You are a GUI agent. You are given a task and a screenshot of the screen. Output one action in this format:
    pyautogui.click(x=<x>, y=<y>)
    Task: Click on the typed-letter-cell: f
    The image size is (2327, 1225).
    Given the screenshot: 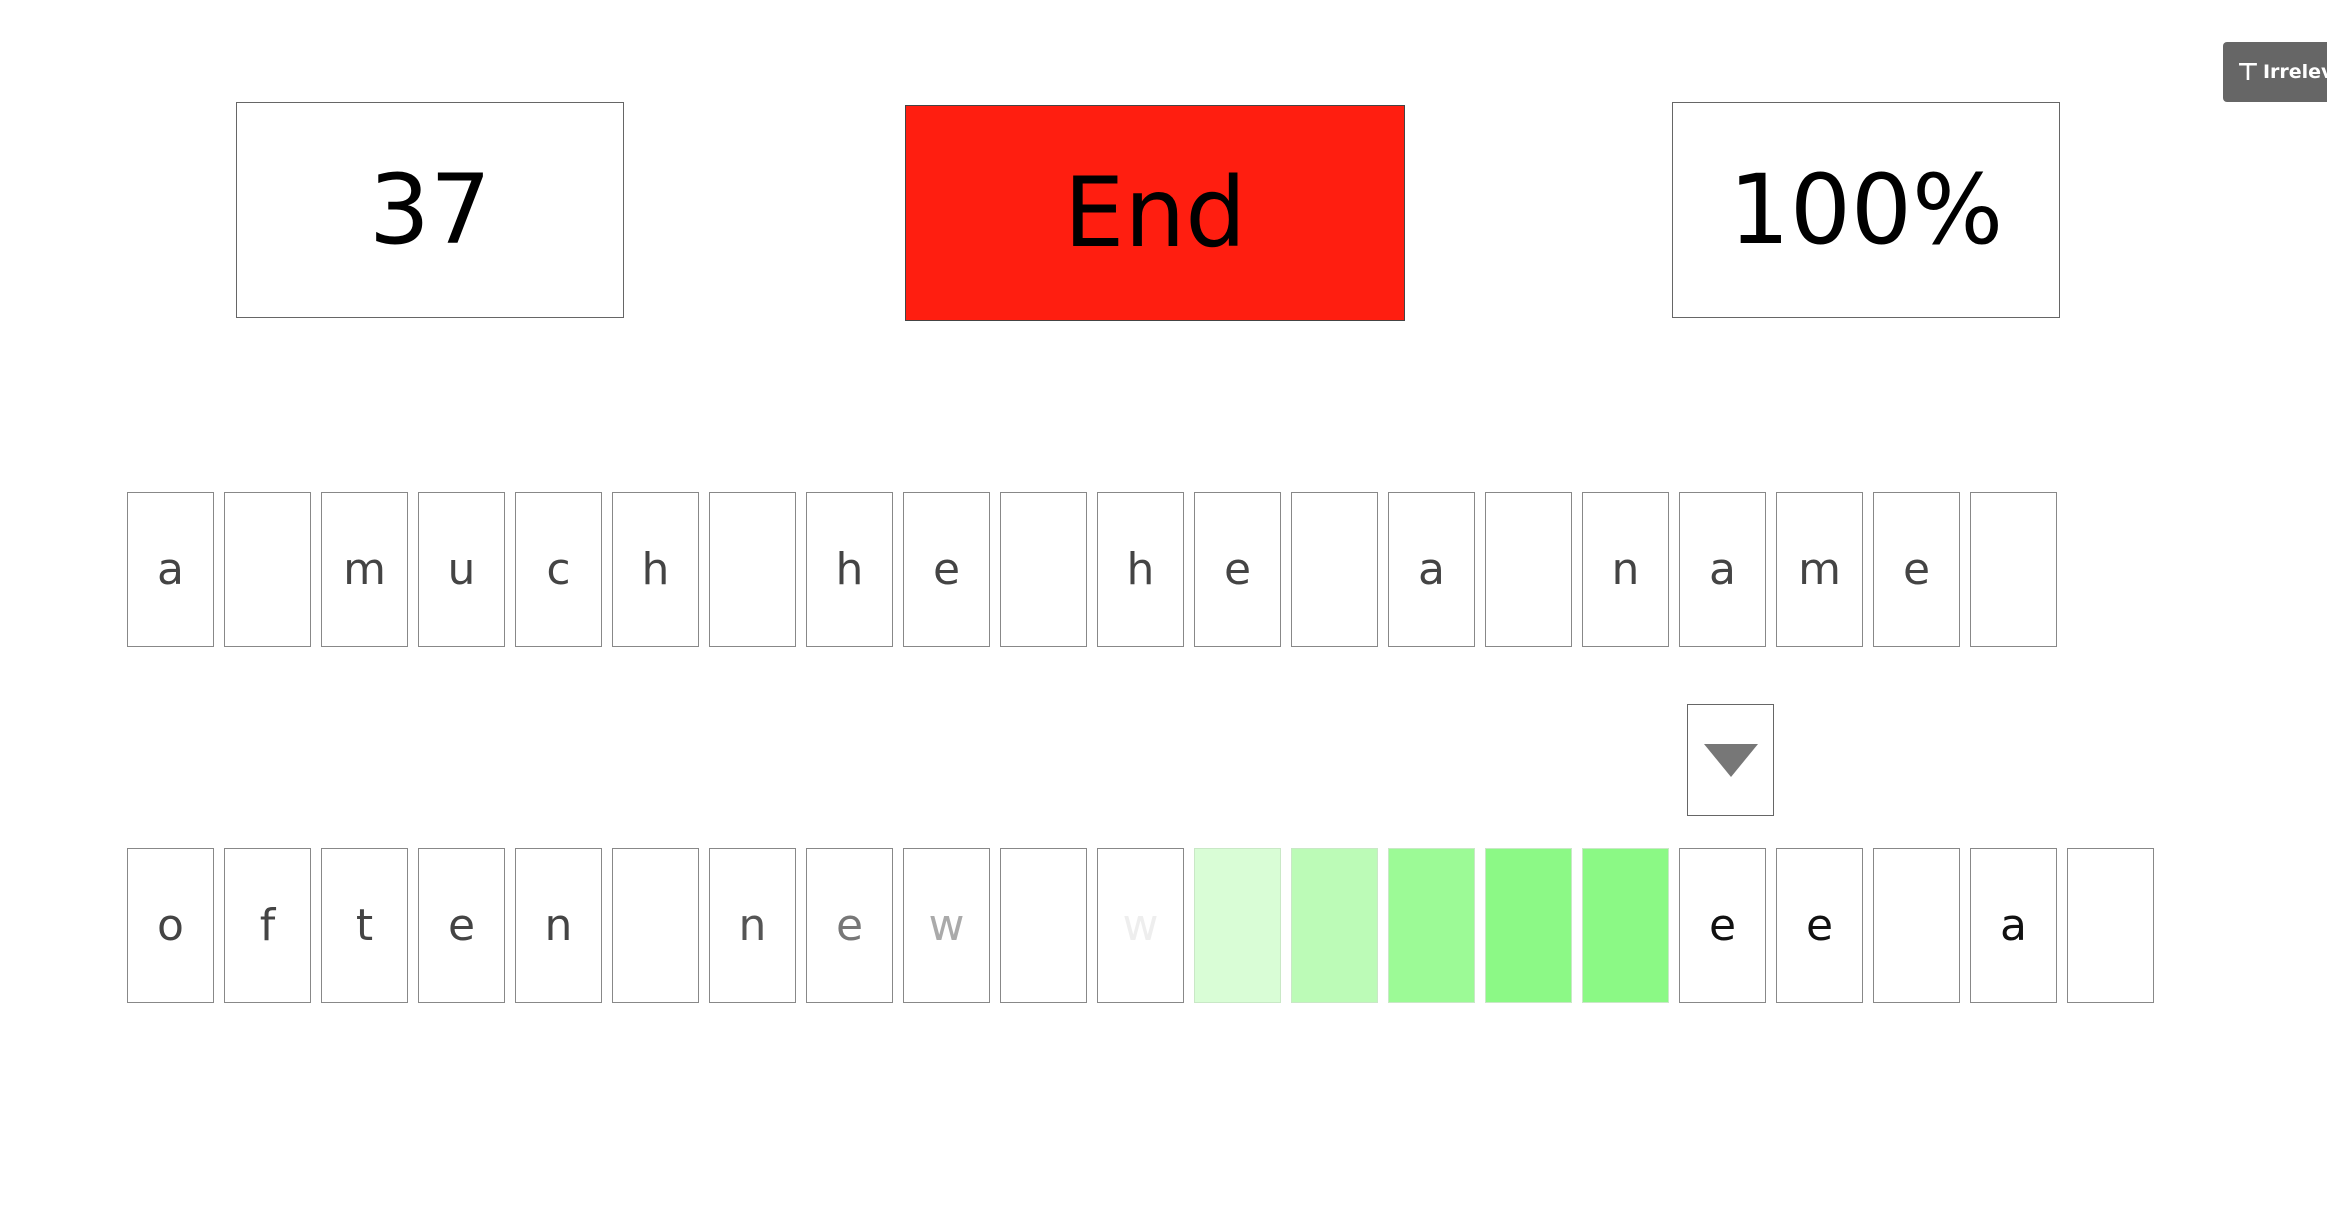 What is the action you would take?
    pyautogui.click(x=267, y=925)
    